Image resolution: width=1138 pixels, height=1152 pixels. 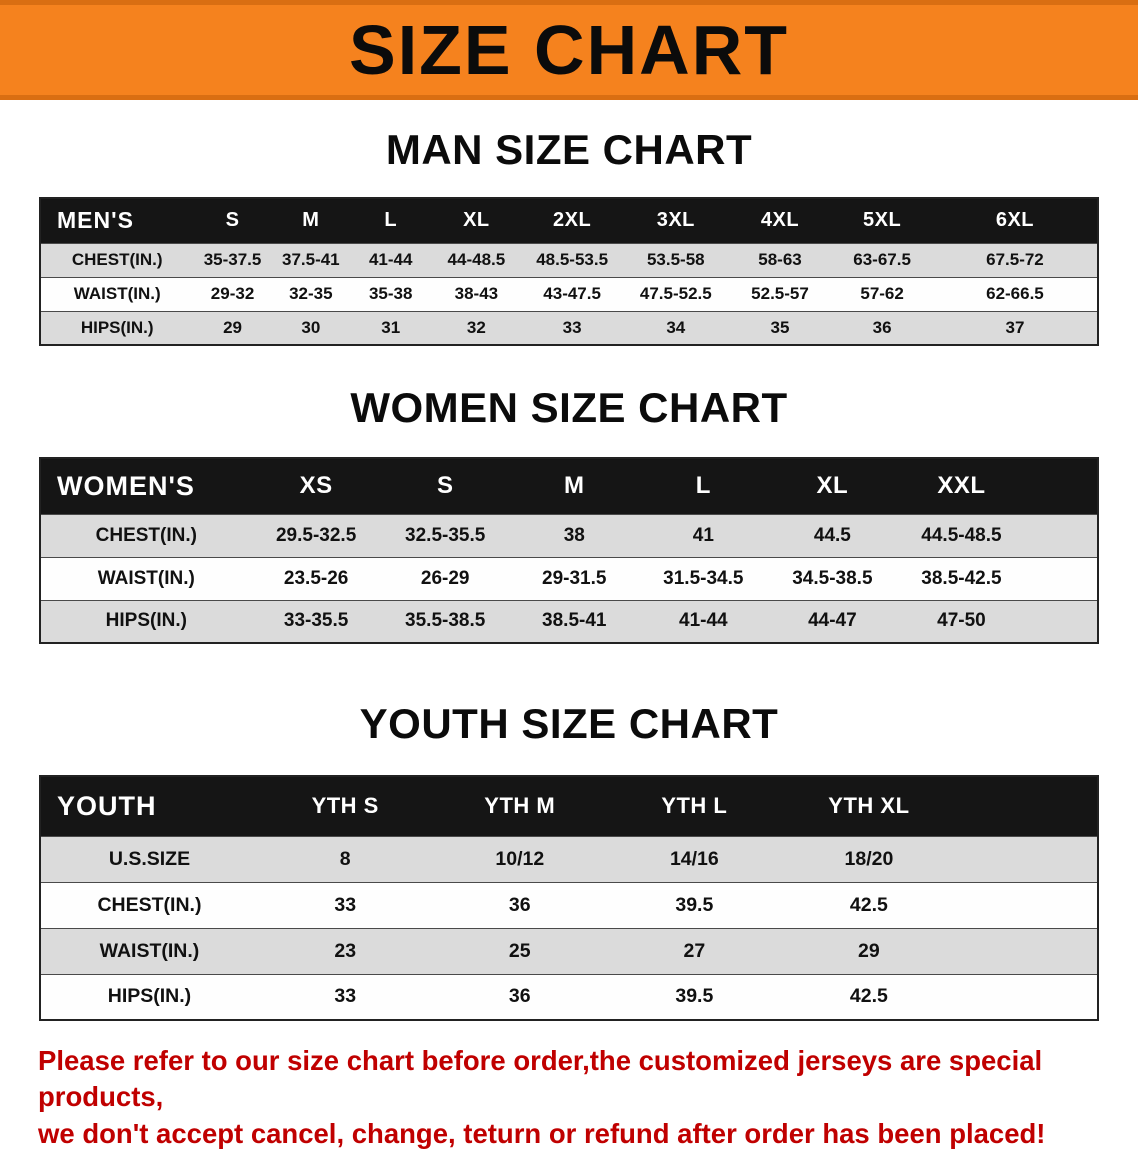 What do you see at coordinates (1015, 294) in the screenshot?
I see `men-waist-value: 62-66.5` at bounding box center [1015, 294].